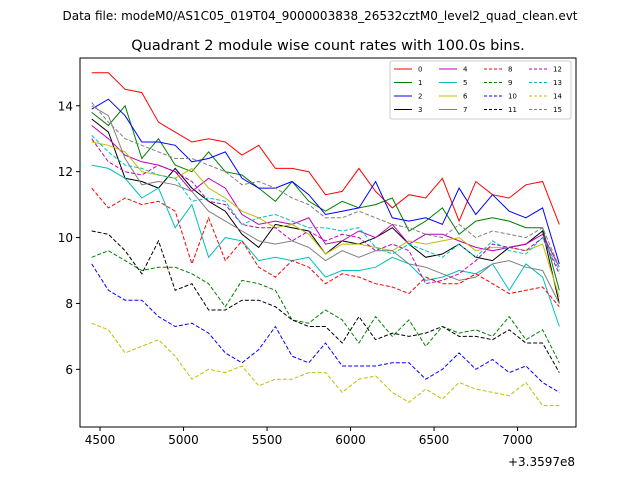  What do you see at coordinates (557, 83) in the screenshot?
I see `legend-label-13: 13` at bounding box center [557, 83].